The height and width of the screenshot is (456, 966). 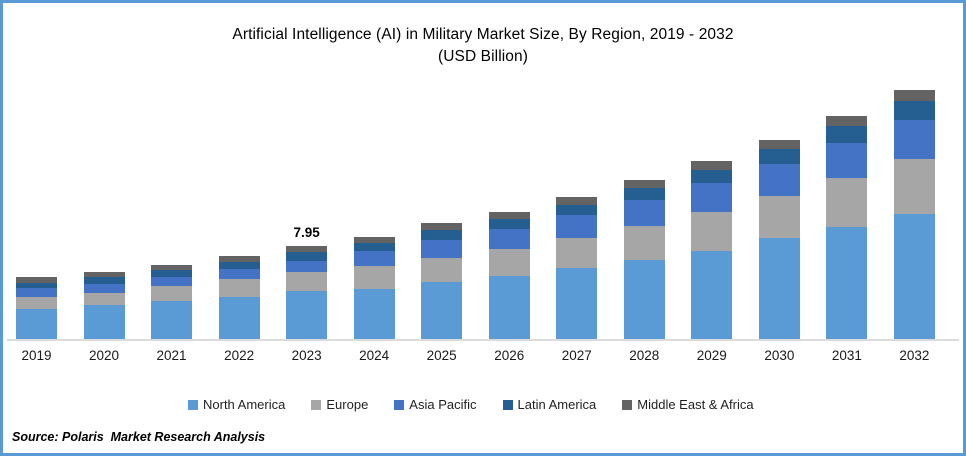 I want to click on x-axis-label-2020: 2020, so click(x=104, y=355).